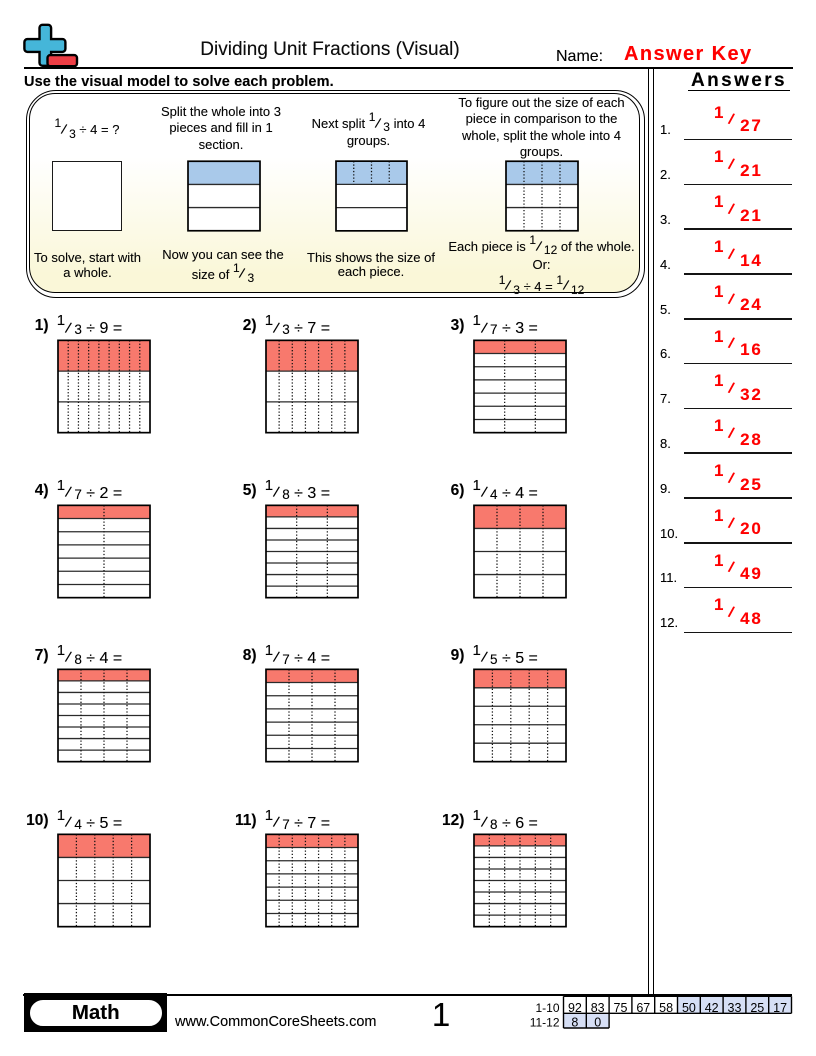 This screenshot has width=816, height=1056. I want to click on svg-text: 92, so click(575, 1008).